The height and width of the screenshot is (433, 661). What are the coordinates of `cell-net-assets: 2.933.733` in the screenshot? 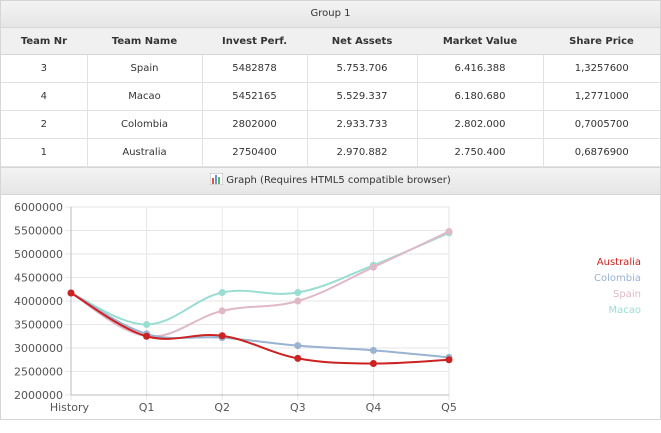 It's located at (361, 124).